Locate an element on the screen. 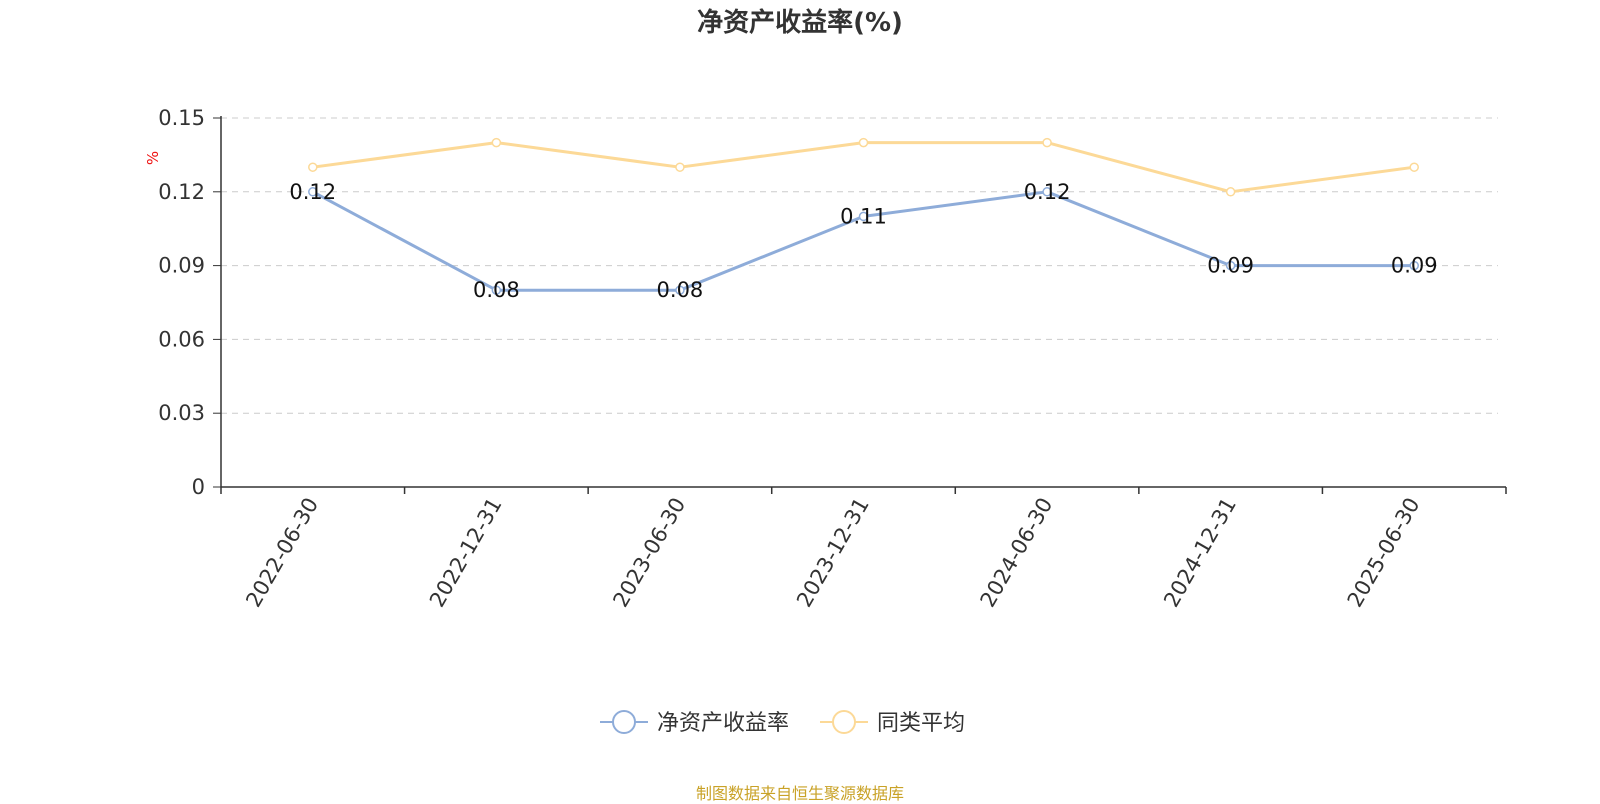 The width and height of the screenshot is (1600, 804). x-tick-label: 2024-06-30 is located at coordinates (1017, 553).